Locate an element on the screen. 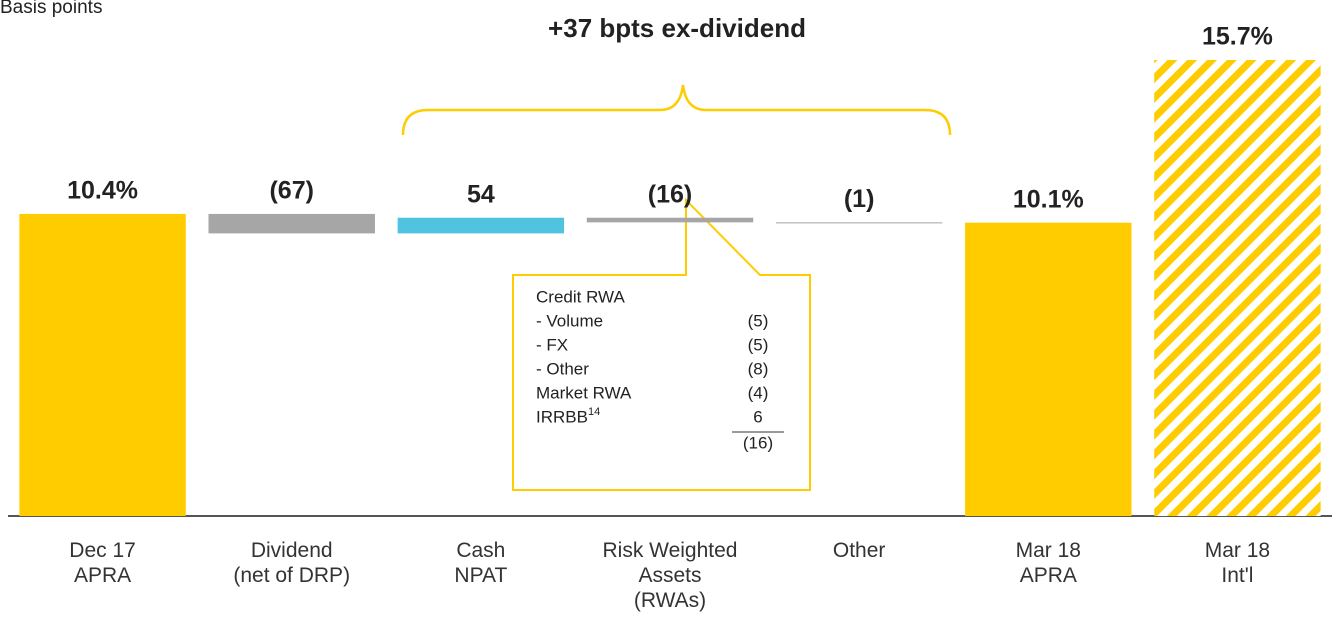 The height and width of the screenshot is (626, 1332). x-tick-label: Mar 18 Int'l is located at coordinates (1237, 563).